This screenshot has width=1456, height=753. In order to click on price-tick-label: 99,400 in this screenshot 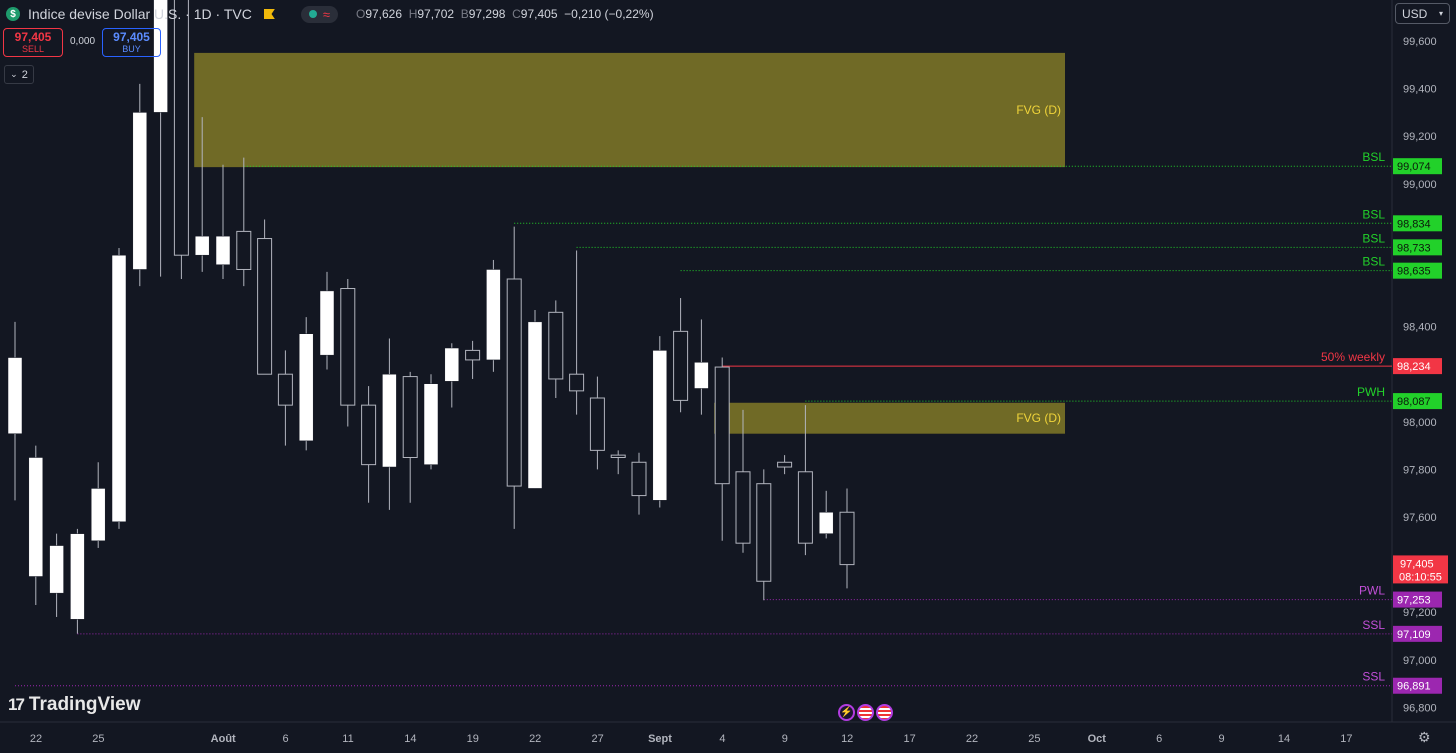, I will do `click(1420, 90)`.